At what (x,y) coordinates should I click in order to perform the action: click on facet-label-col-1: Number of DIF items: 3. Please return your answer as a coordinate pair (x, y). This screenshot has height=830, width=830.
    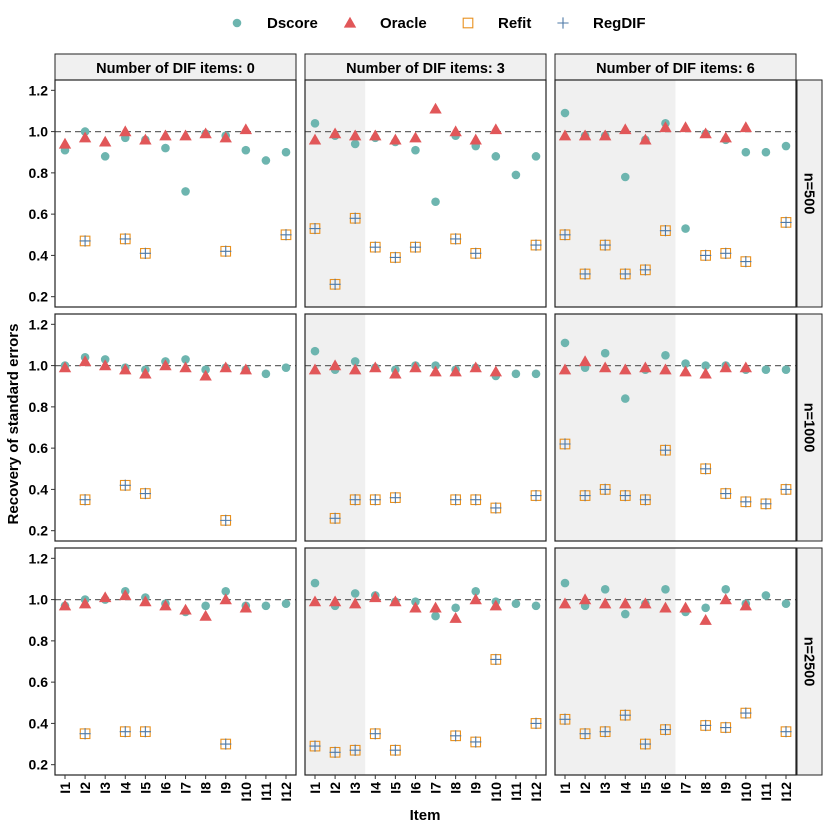
    Looking at the image, I should click on (425, 69).